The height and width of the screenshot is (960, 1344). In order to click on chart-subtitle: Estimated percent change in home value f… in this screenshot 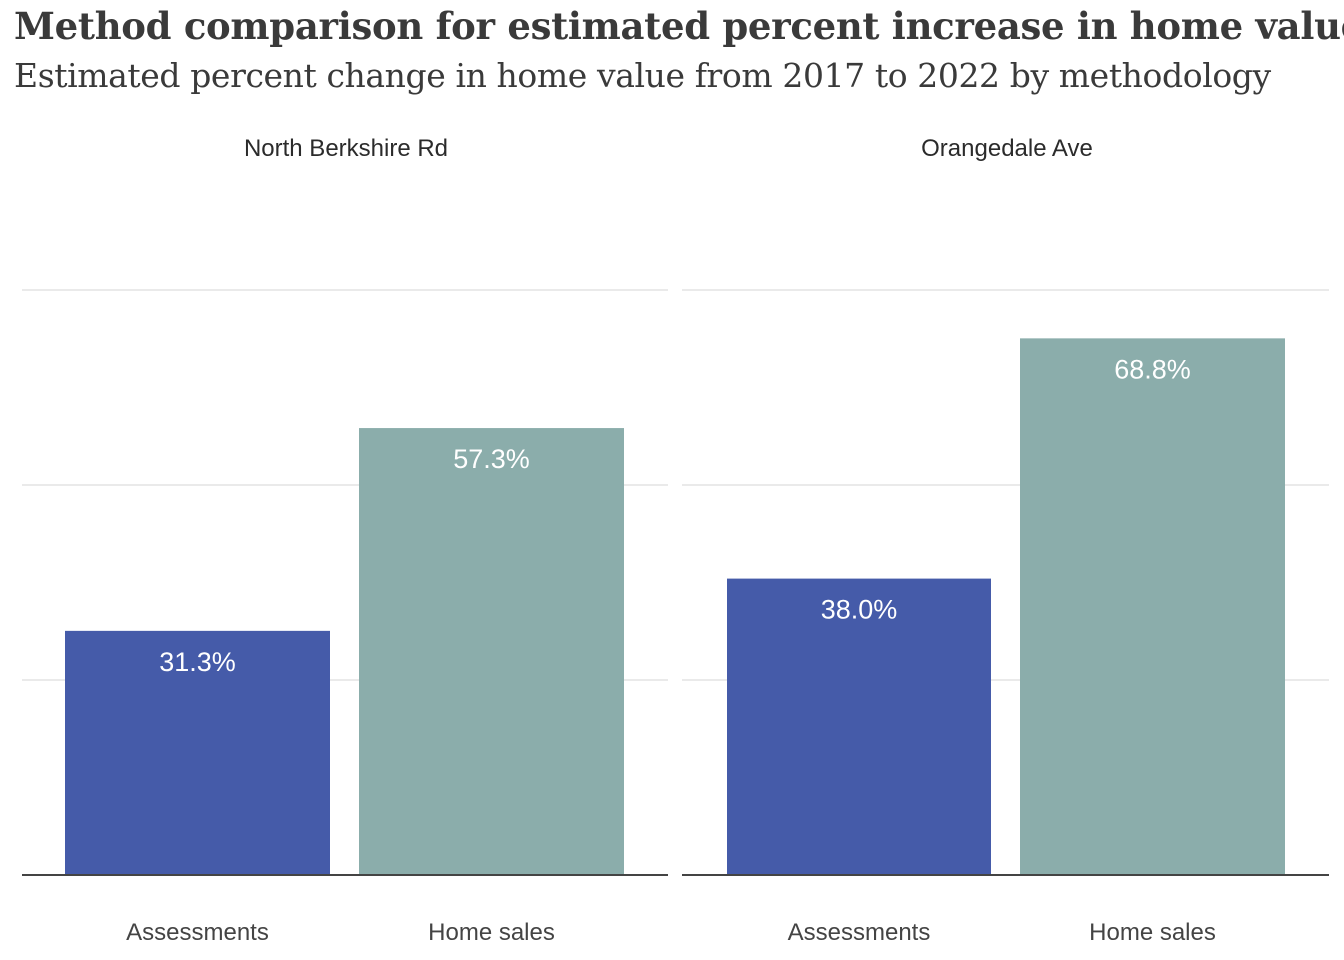, I will do `click(642, 75)`.